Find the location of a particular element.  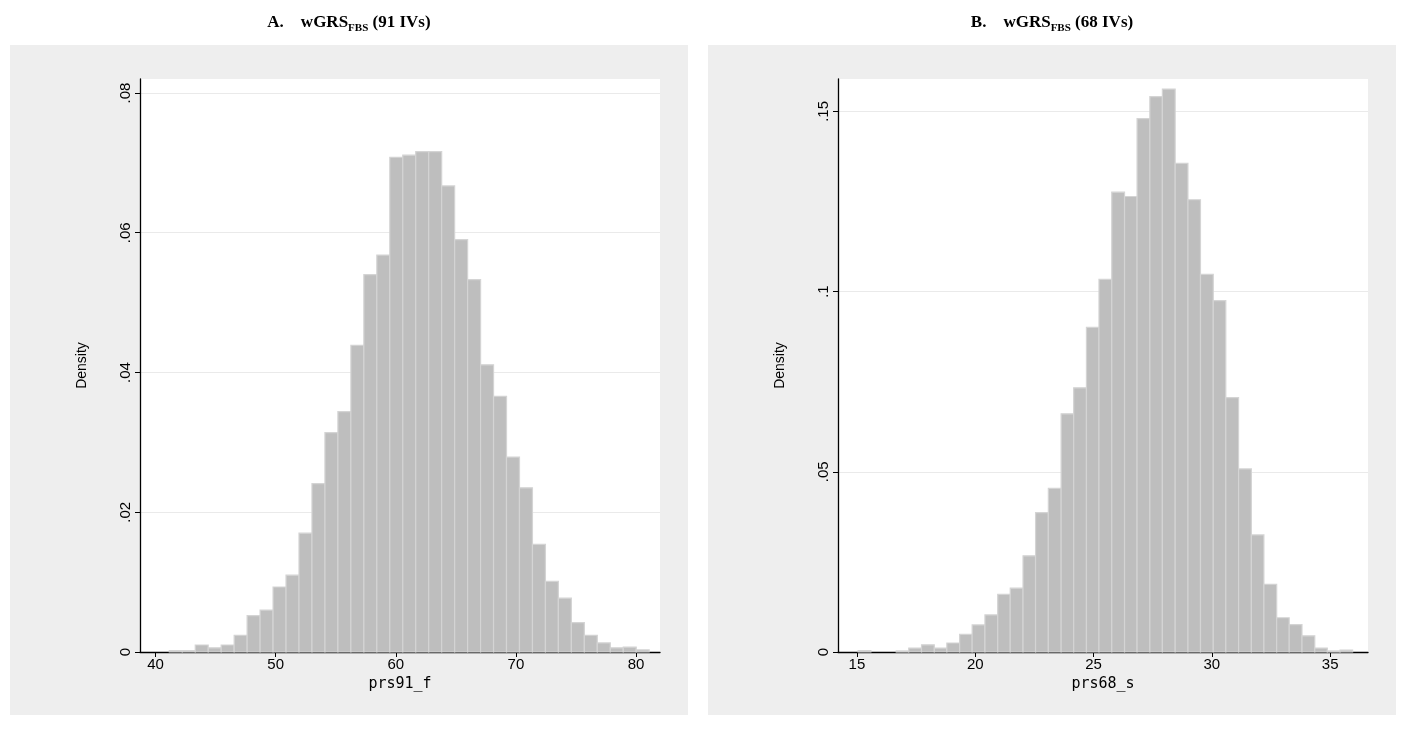

chart-title: A. wGRS$_{FBS}$ (91 IVs) is located at coordinates (349, 23).